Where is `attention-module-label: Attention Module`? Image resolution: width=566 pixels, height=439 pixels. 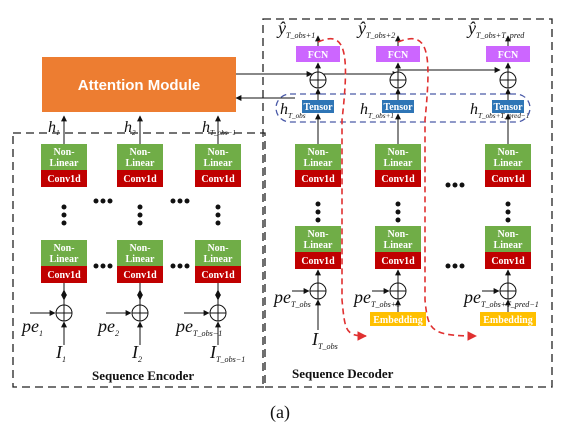
attention-module-label: Attention Module is located at coordinates (139, 85).